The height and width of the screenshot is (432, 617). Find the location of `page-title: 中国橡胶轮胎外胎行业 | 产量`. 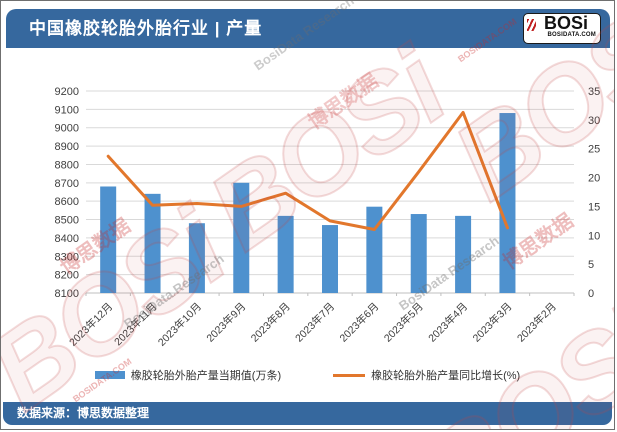

page-title: 中国橡胶轮胎外胎行业 | 产量 is located at coordinates (146, 28).